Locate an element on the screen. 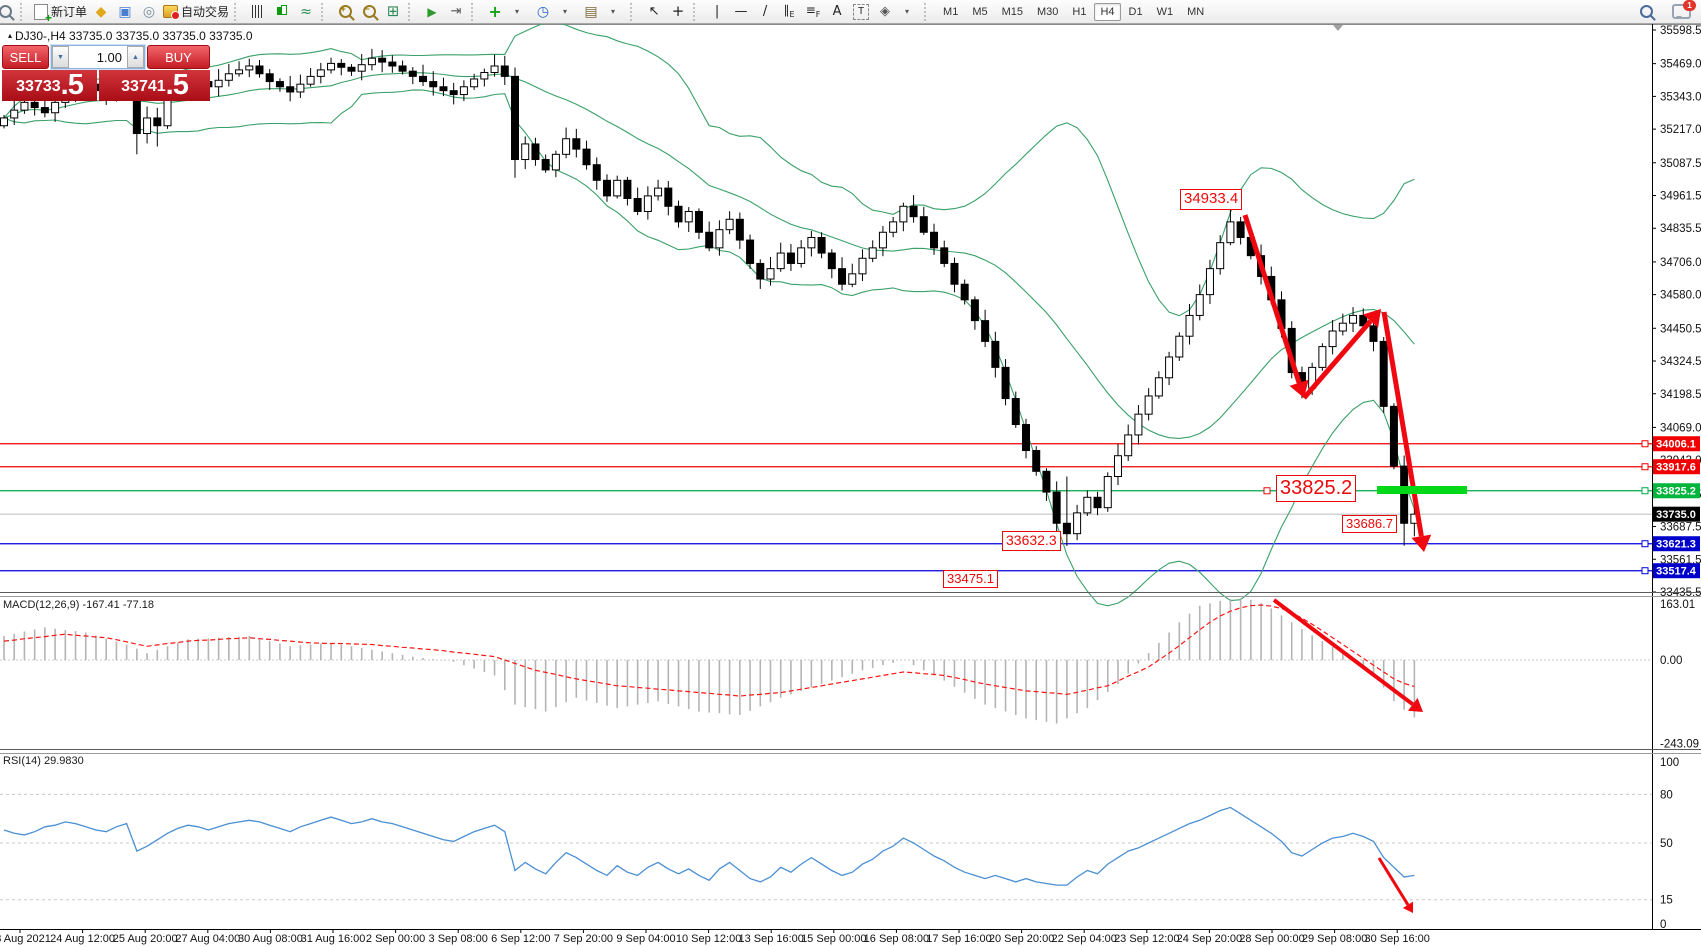  price-tag-text: 33735.0 is located at coordinates (1676, 515).